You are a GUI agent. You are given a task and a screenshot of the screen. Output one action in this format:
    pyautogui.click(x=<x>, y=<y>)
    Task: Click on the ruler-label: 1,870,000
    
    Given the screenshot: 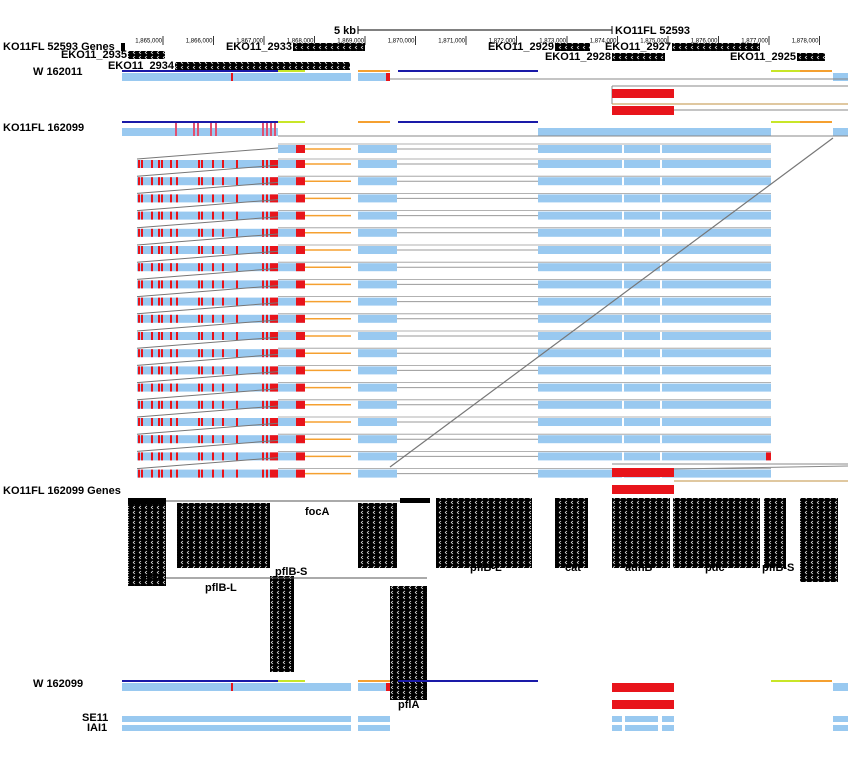 What is the action you would take?
    pyautogui.click(x=401, y=42)
    